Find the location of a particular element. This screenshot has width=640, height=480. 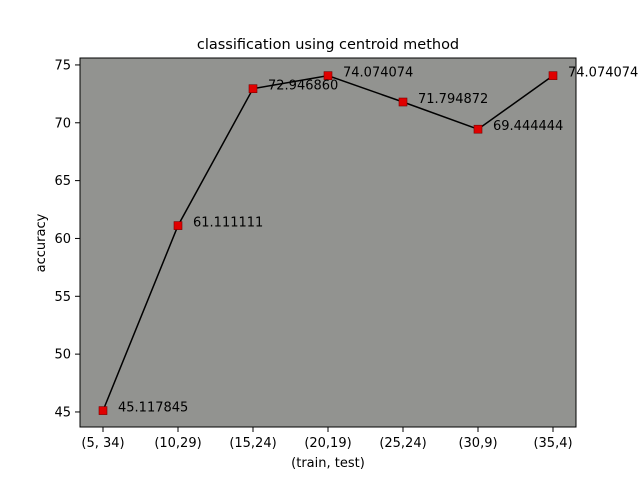

y-tick-label: 45 is located at coordinates (62, 412).